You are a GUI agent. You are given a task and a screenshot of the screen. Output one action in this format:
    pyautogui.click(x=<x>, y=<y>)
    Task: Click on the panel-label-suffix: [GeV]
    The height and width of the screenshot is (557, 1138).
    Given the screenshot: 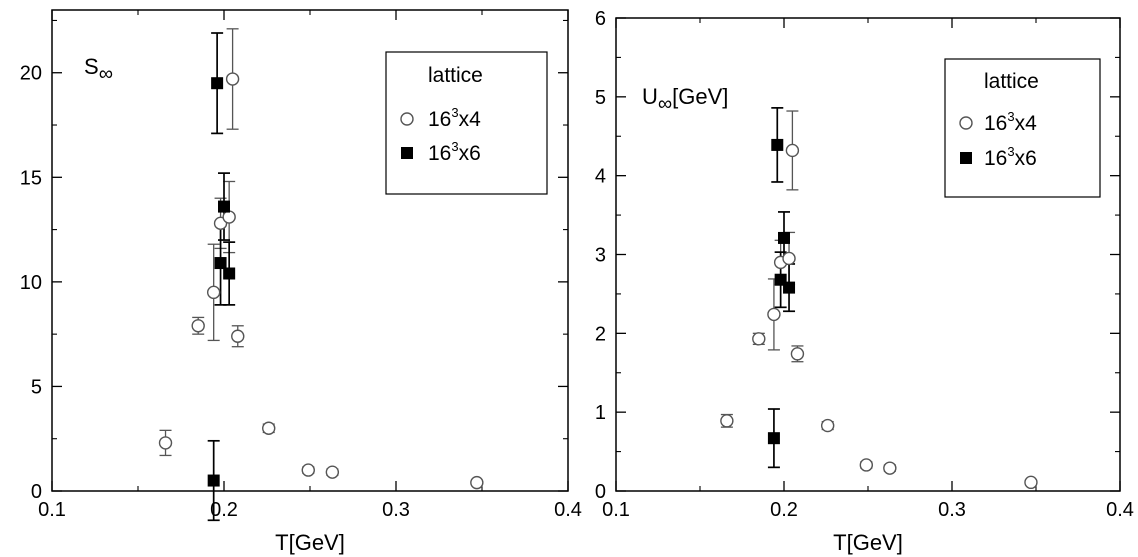 What is the action you would take?
    pyautogui.click(x=700, y=96)
    